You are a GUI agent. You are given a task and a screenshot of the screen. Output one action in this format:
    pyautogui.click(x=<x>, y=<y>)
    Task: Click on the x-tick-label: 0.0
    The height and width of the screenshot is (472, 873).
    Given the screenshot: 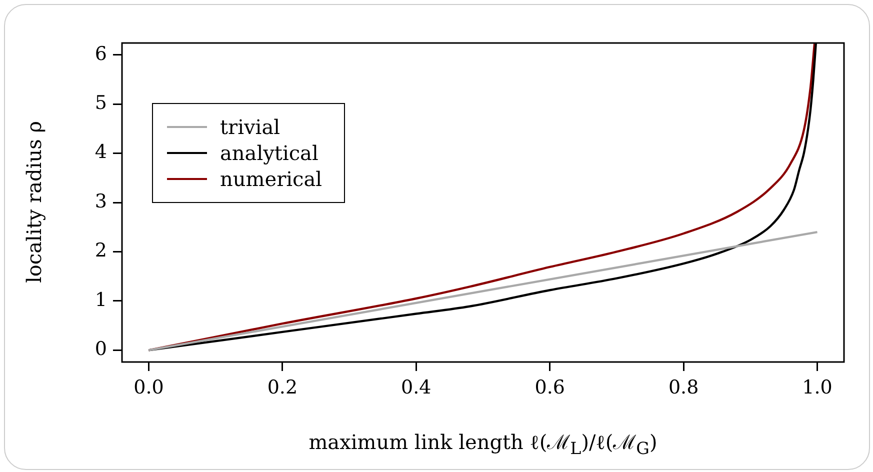 What is the action you would take?
    pyautogui.click(x=149, y=387)
    